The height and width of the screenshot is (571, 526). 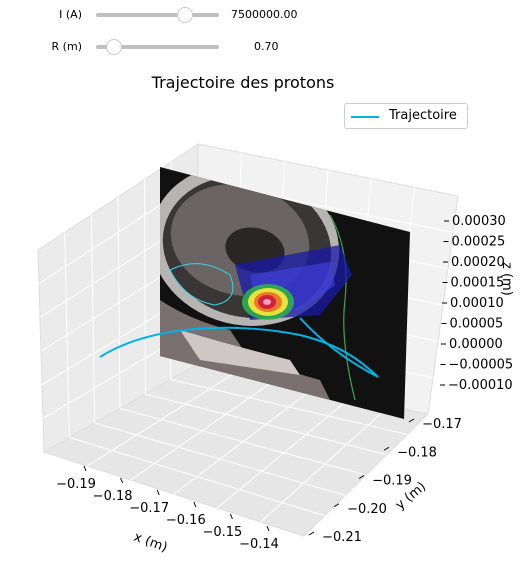 I want to click on z-tick-label: 0.00005, so click(x=477, y=324).